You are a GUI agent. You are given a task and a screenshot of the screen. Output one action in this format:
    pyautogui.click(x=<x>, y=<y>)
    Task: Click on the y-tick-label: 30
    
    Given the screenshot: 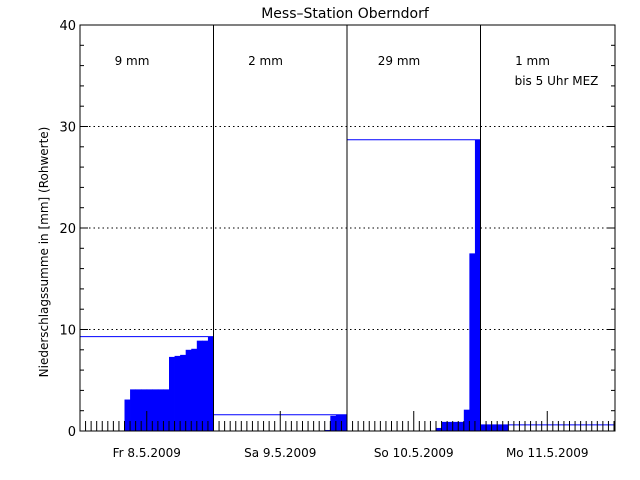 What is the action you would take?
    pyautogui.click(x=67, y=128)
    